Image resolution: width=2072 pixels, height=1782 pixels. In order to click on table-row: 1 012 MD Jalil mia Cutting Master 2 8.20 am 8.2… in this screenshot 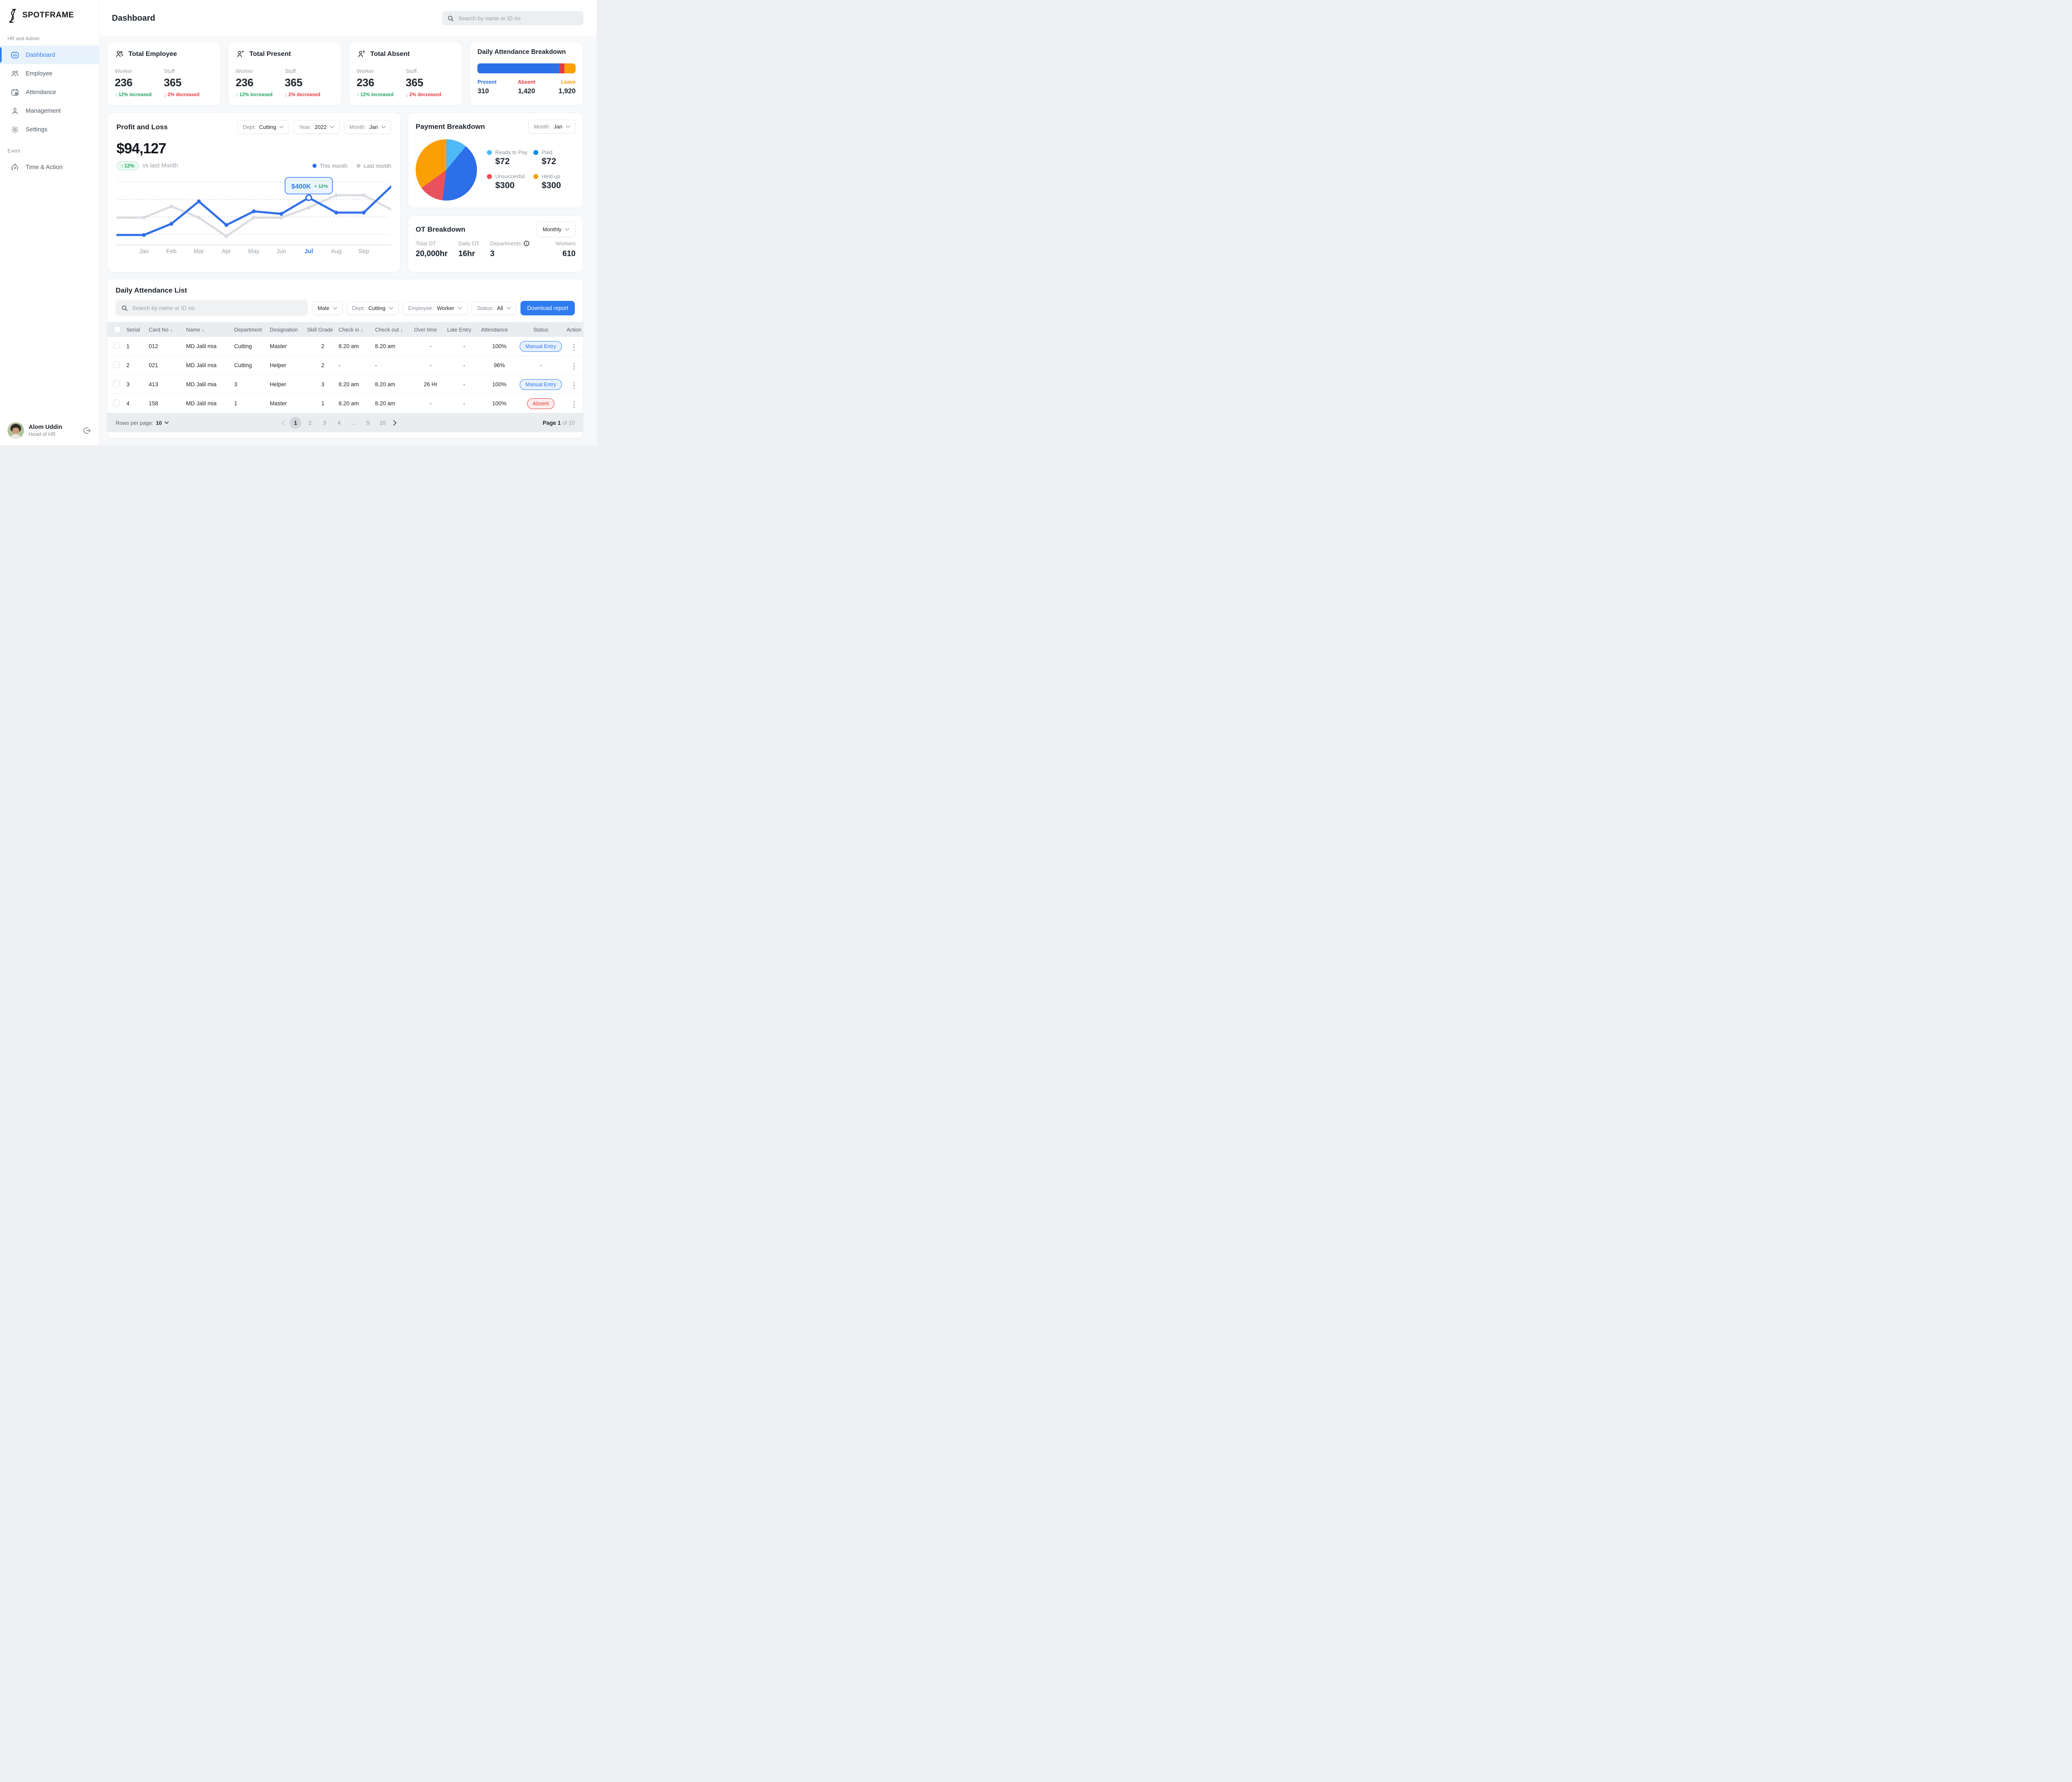, I will do `click(345, 346)`.